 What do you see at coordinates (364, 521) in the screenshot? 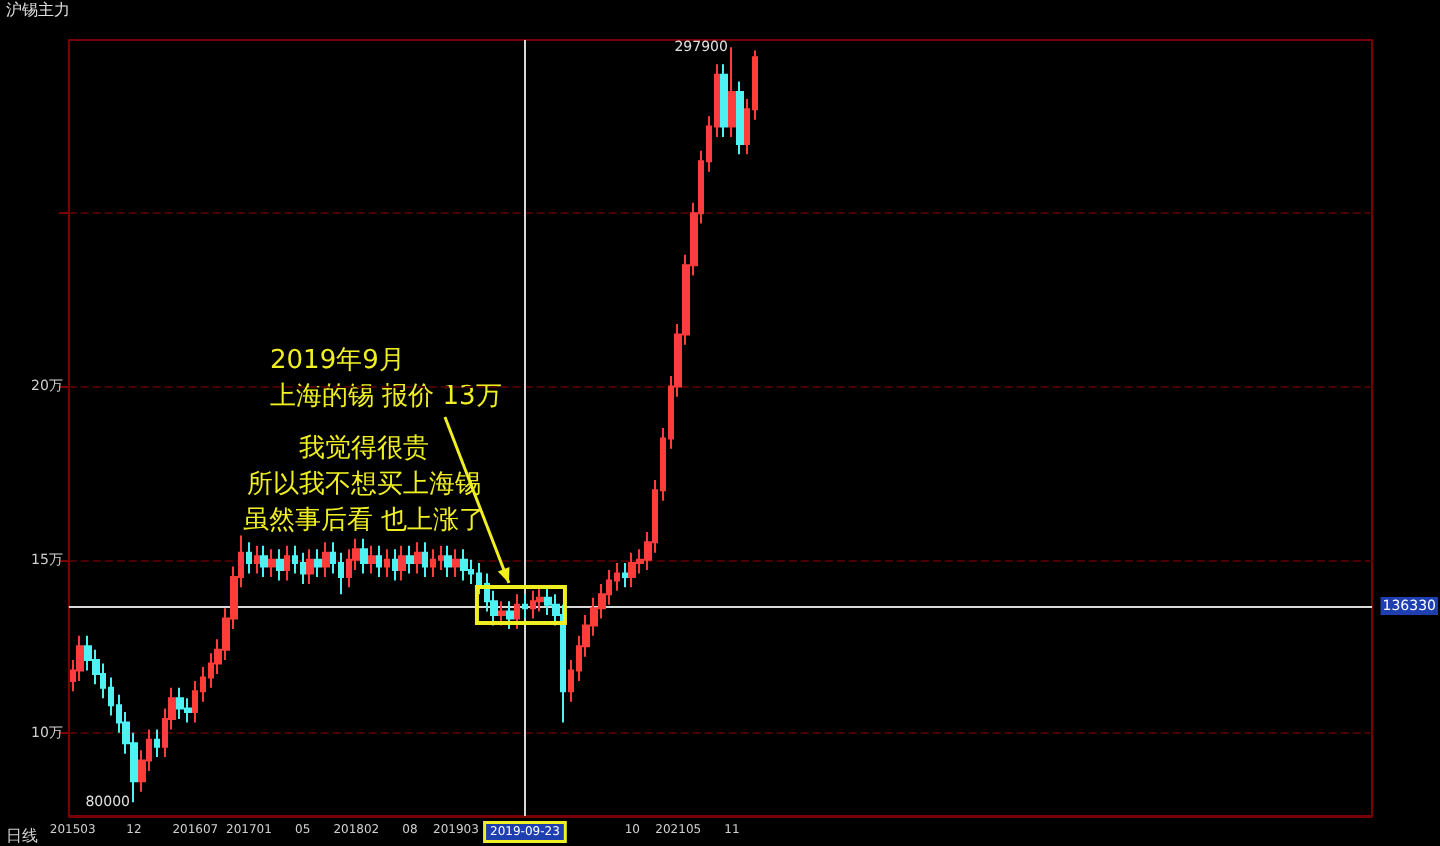
I see `annotation: 虽然事后看 也上涨了` at bounding box center [364, 521].